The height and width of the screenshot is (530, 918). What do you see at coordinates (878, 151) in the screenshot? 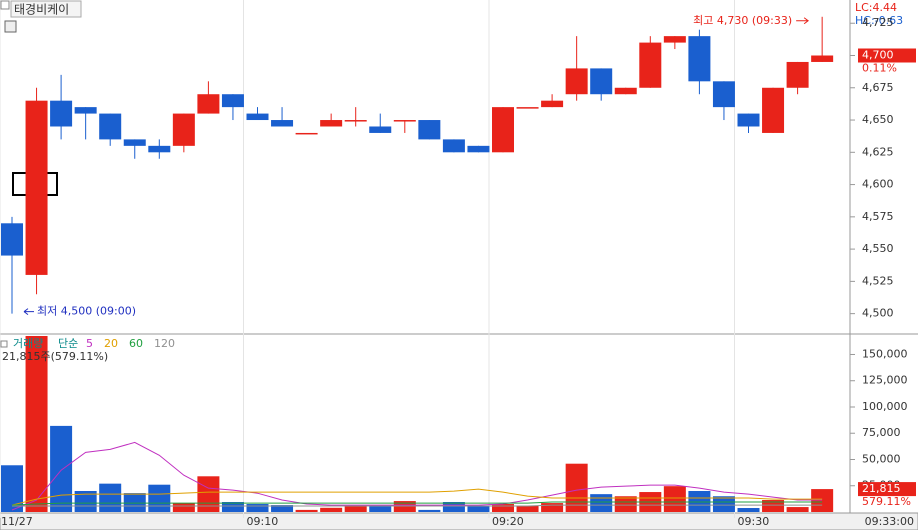
I see `y-tick-label: 4,625` at bounding box center [878, 151].